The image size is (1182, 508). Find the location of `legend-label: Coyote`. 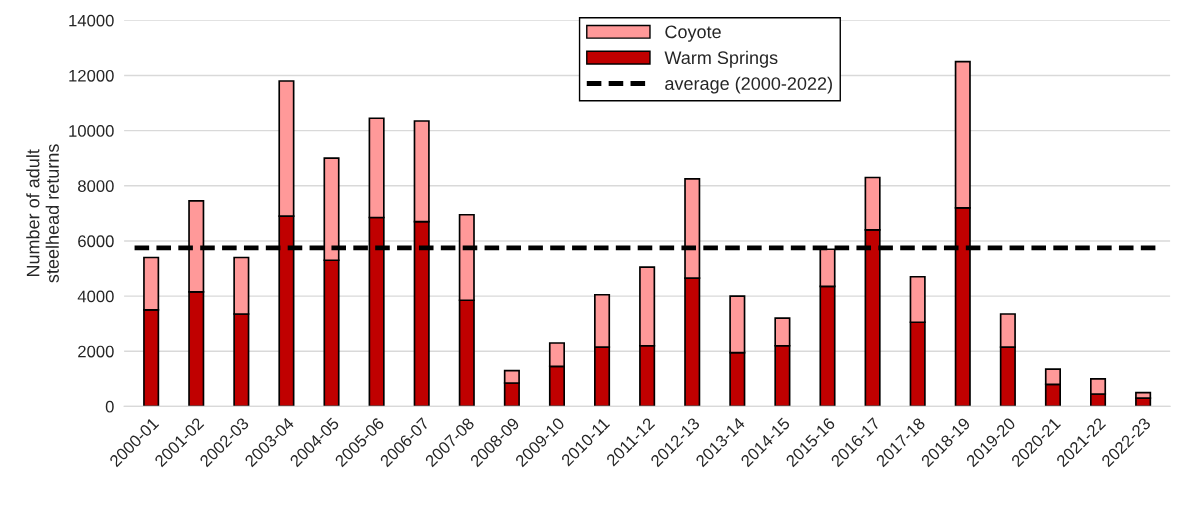

legend-label: Coyote is located at coordinates (693, 33).